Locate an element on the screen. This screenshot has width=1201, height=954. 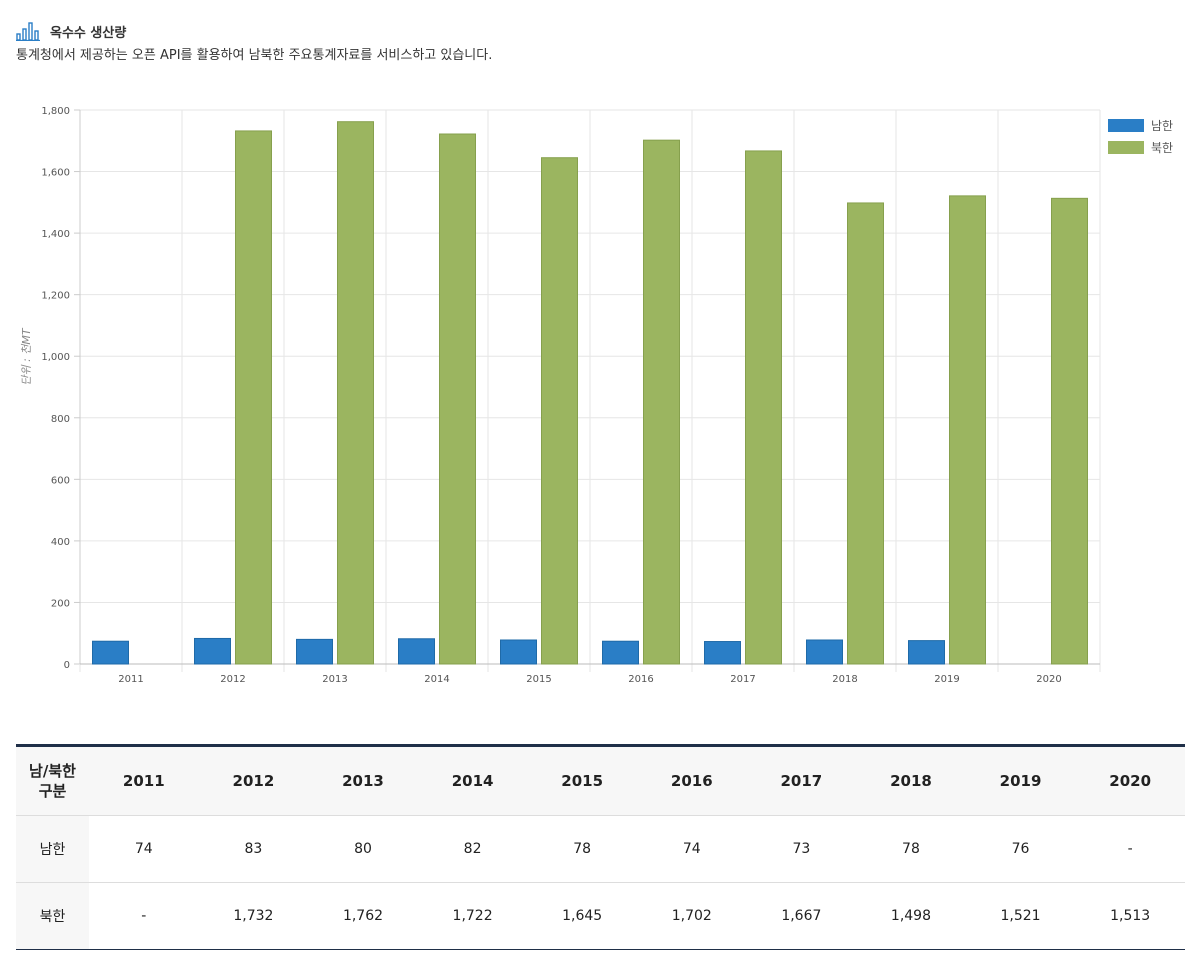
table-year-header: 2019 is located at coordinates (1020, 780).